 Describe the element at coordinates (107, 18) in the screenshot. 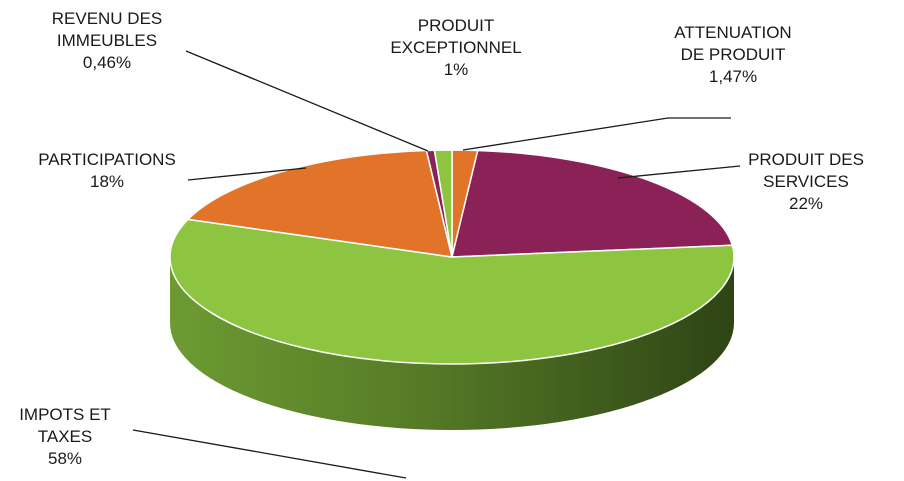

I see `slice-label-4-line-0: REVENU DES` at that location.